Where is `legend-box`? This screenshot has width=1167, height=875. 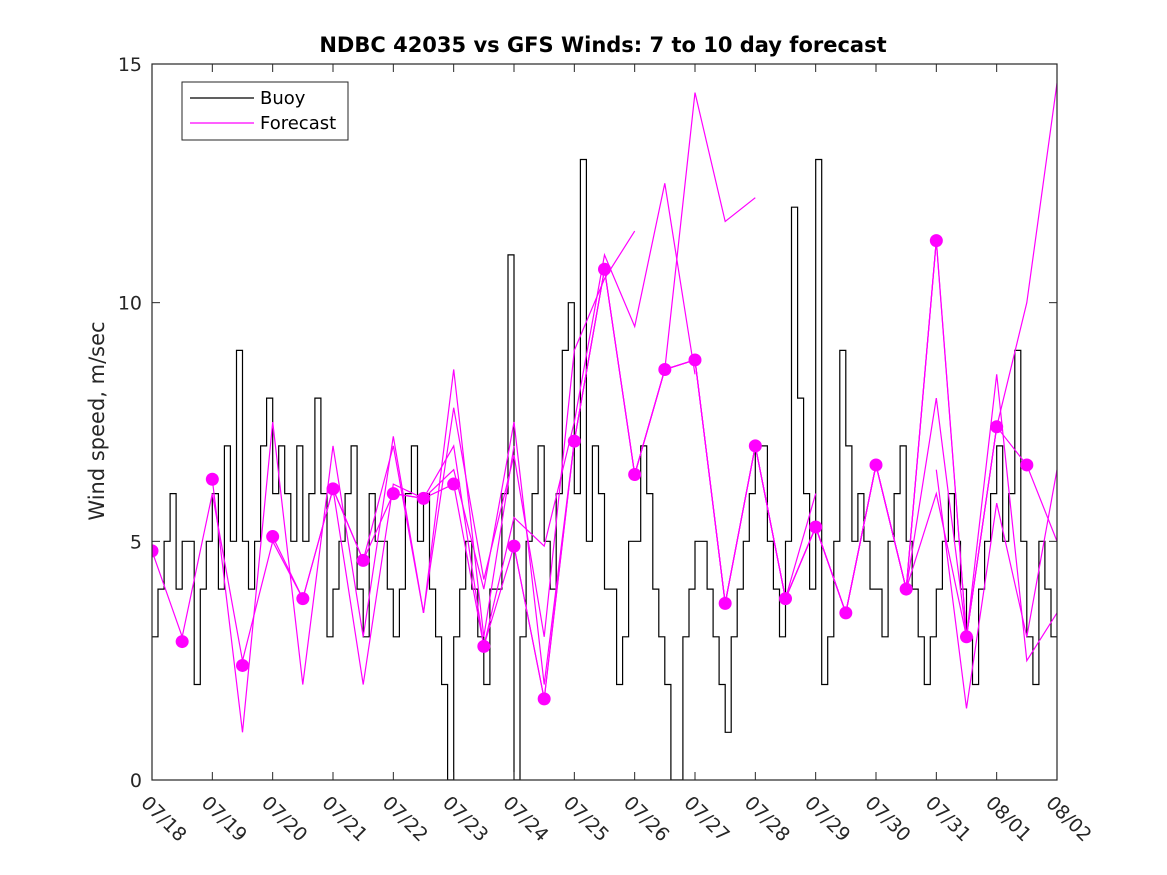
legend-box is located at coordinates (265, 111).